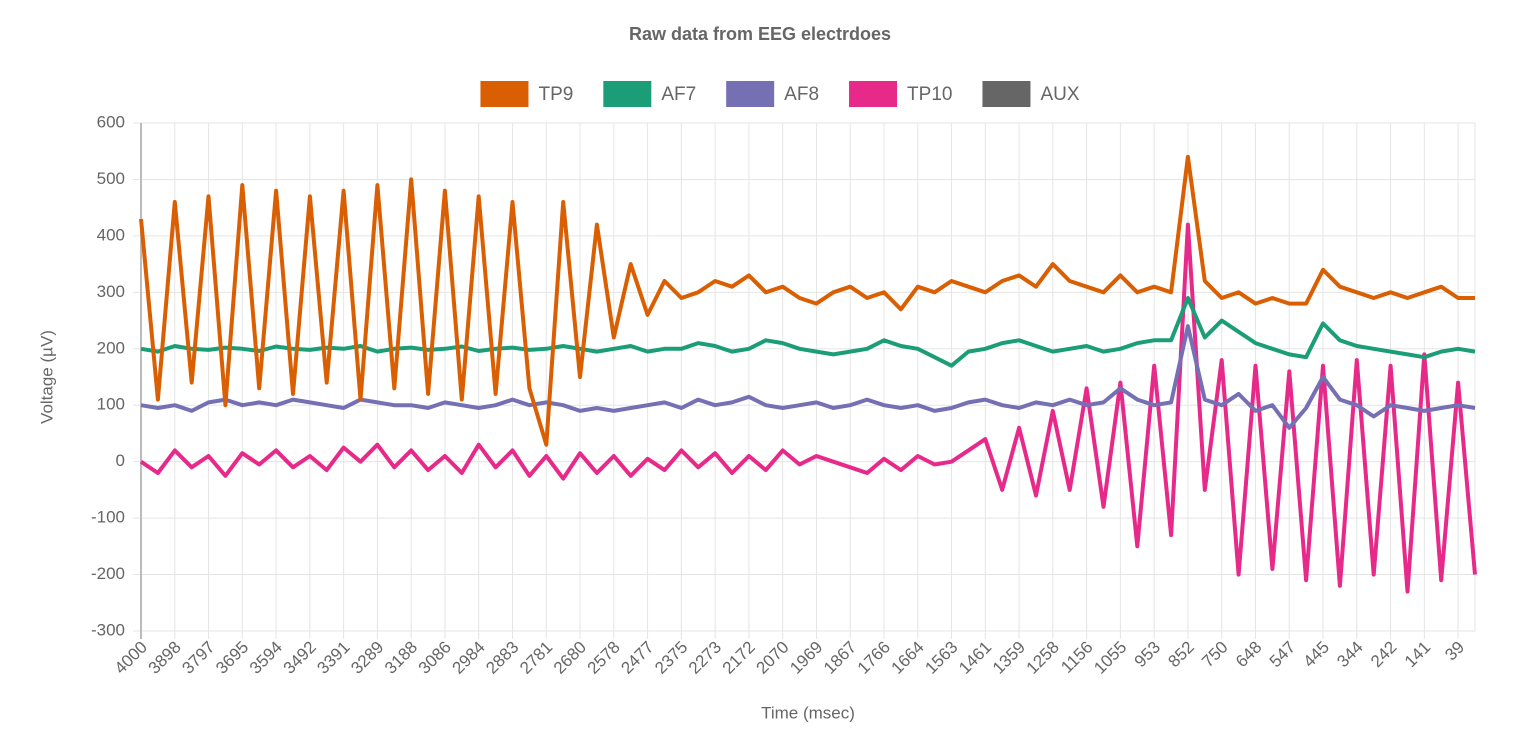  I want to click on x-tick-label: 1766, so click(874, 658).